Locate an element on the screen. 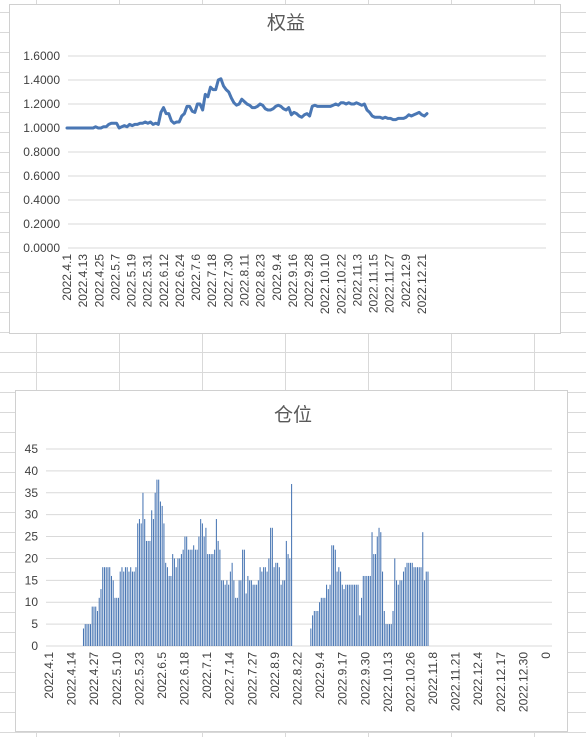  x-tick-label: 2022.7.6 is located at coordinates (196, 277).